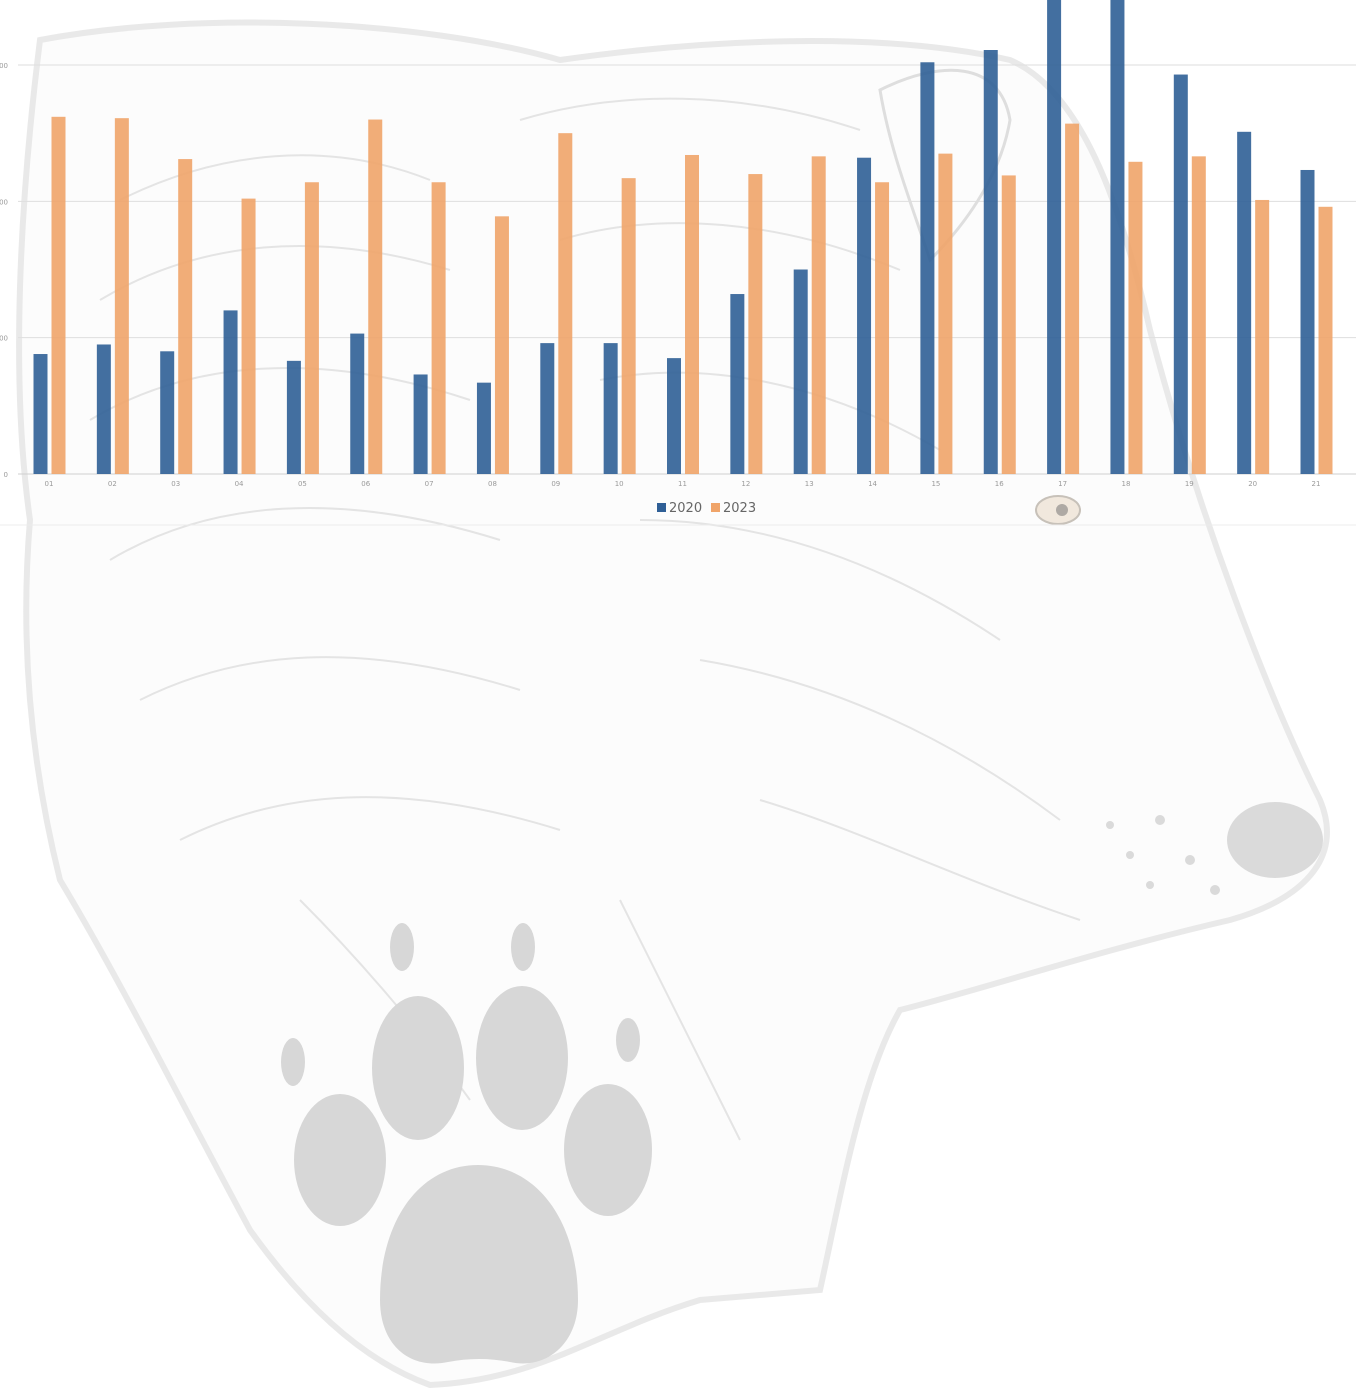 The width and height of the screenshot is (1356, 1394). I want to click on x-tick-label: 08, so click(492, 484).